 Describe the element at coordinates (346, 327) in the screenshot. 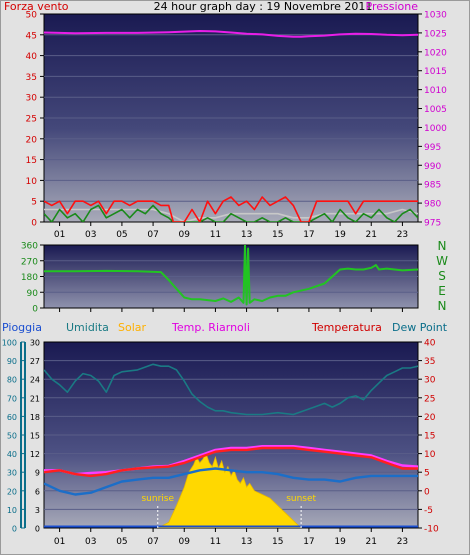

I see `legend-temperatura: Temperatura` at that location.